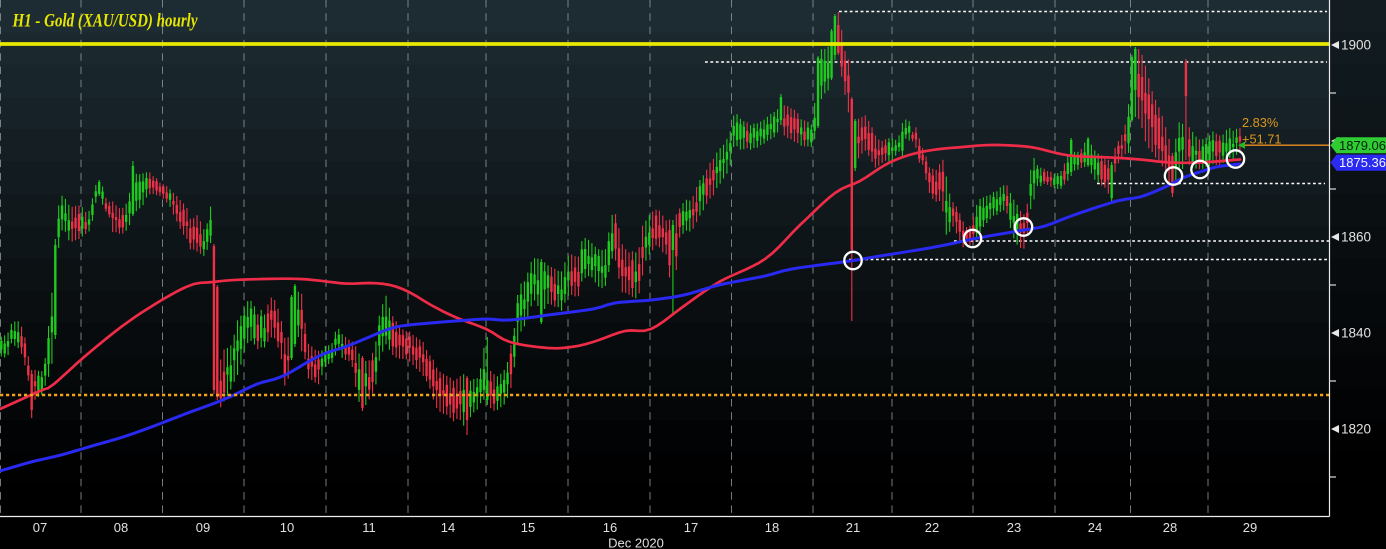 The height and width of the screenshot is (549, 1386). What do you see at coordinates (1356, 237) in the screenshot?
I see `svg-text: 1860` at bounding box center [1356, 237].